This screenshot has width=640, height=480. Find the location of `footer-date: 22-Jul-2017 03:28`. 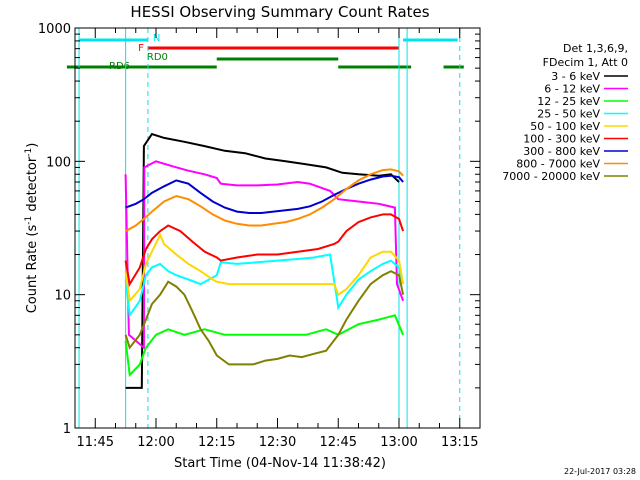

footer-date: 22-Jul-2017 03:28 is located at coordinates (600, 471).